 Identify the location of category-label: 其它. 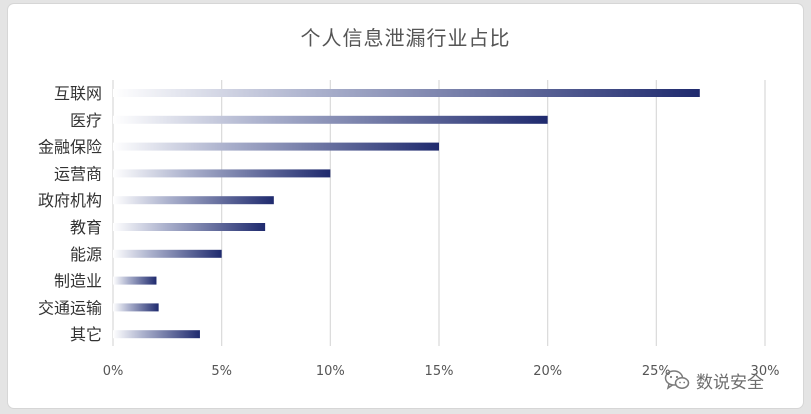
(86, 334).